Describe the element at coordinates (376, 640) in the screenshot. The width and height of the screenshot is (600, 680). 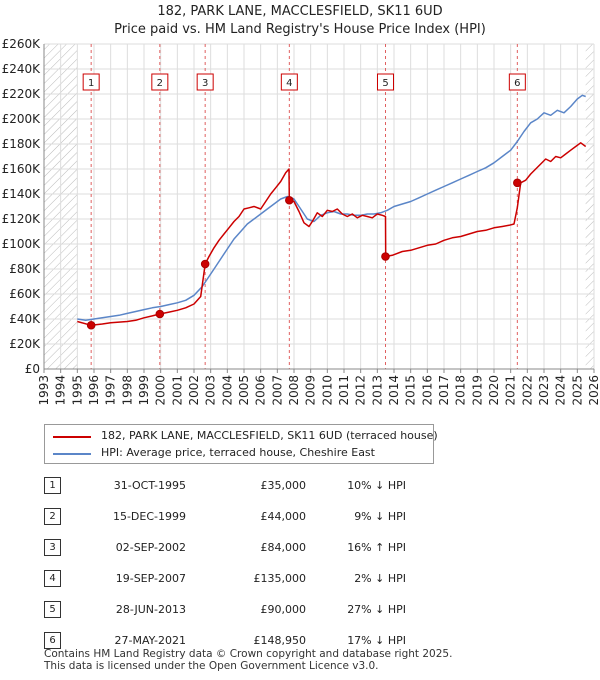
I see `sale-hpi-diff: 17% ↓ HPI` at that location.